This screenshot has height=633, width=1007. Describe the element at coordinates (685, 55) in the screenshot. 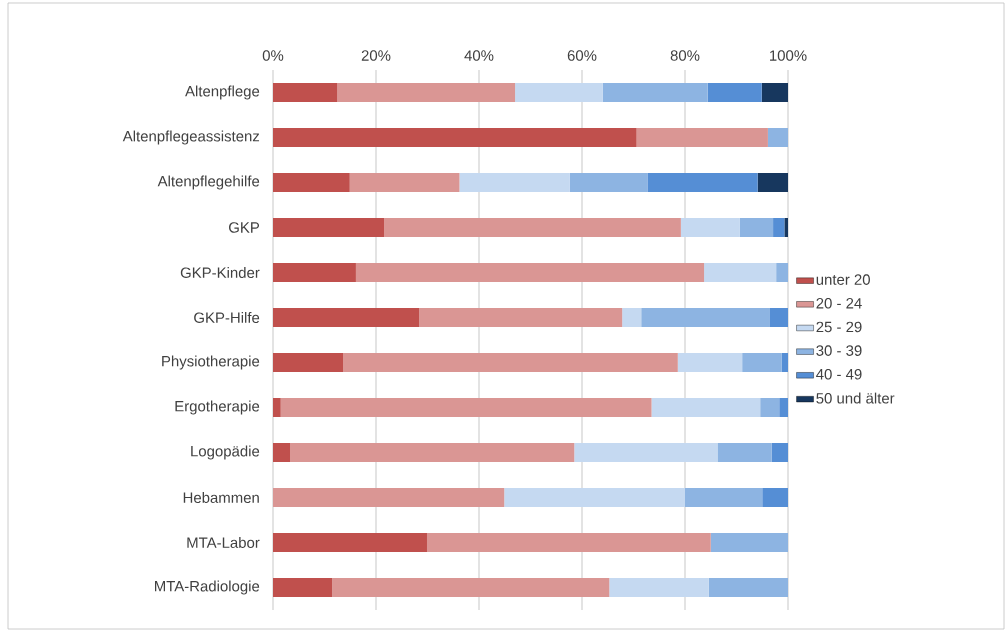

I see `x-tick-label: 80%` at that location.